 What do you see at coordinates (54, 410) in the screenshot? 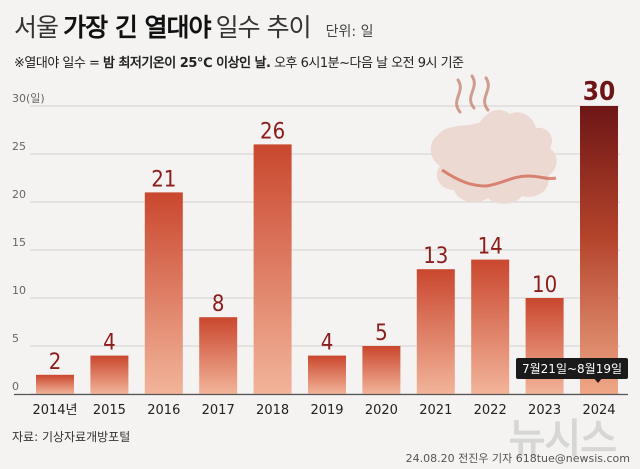
I see `x-tick-label: 2014년` at bounding box center [54, 410].